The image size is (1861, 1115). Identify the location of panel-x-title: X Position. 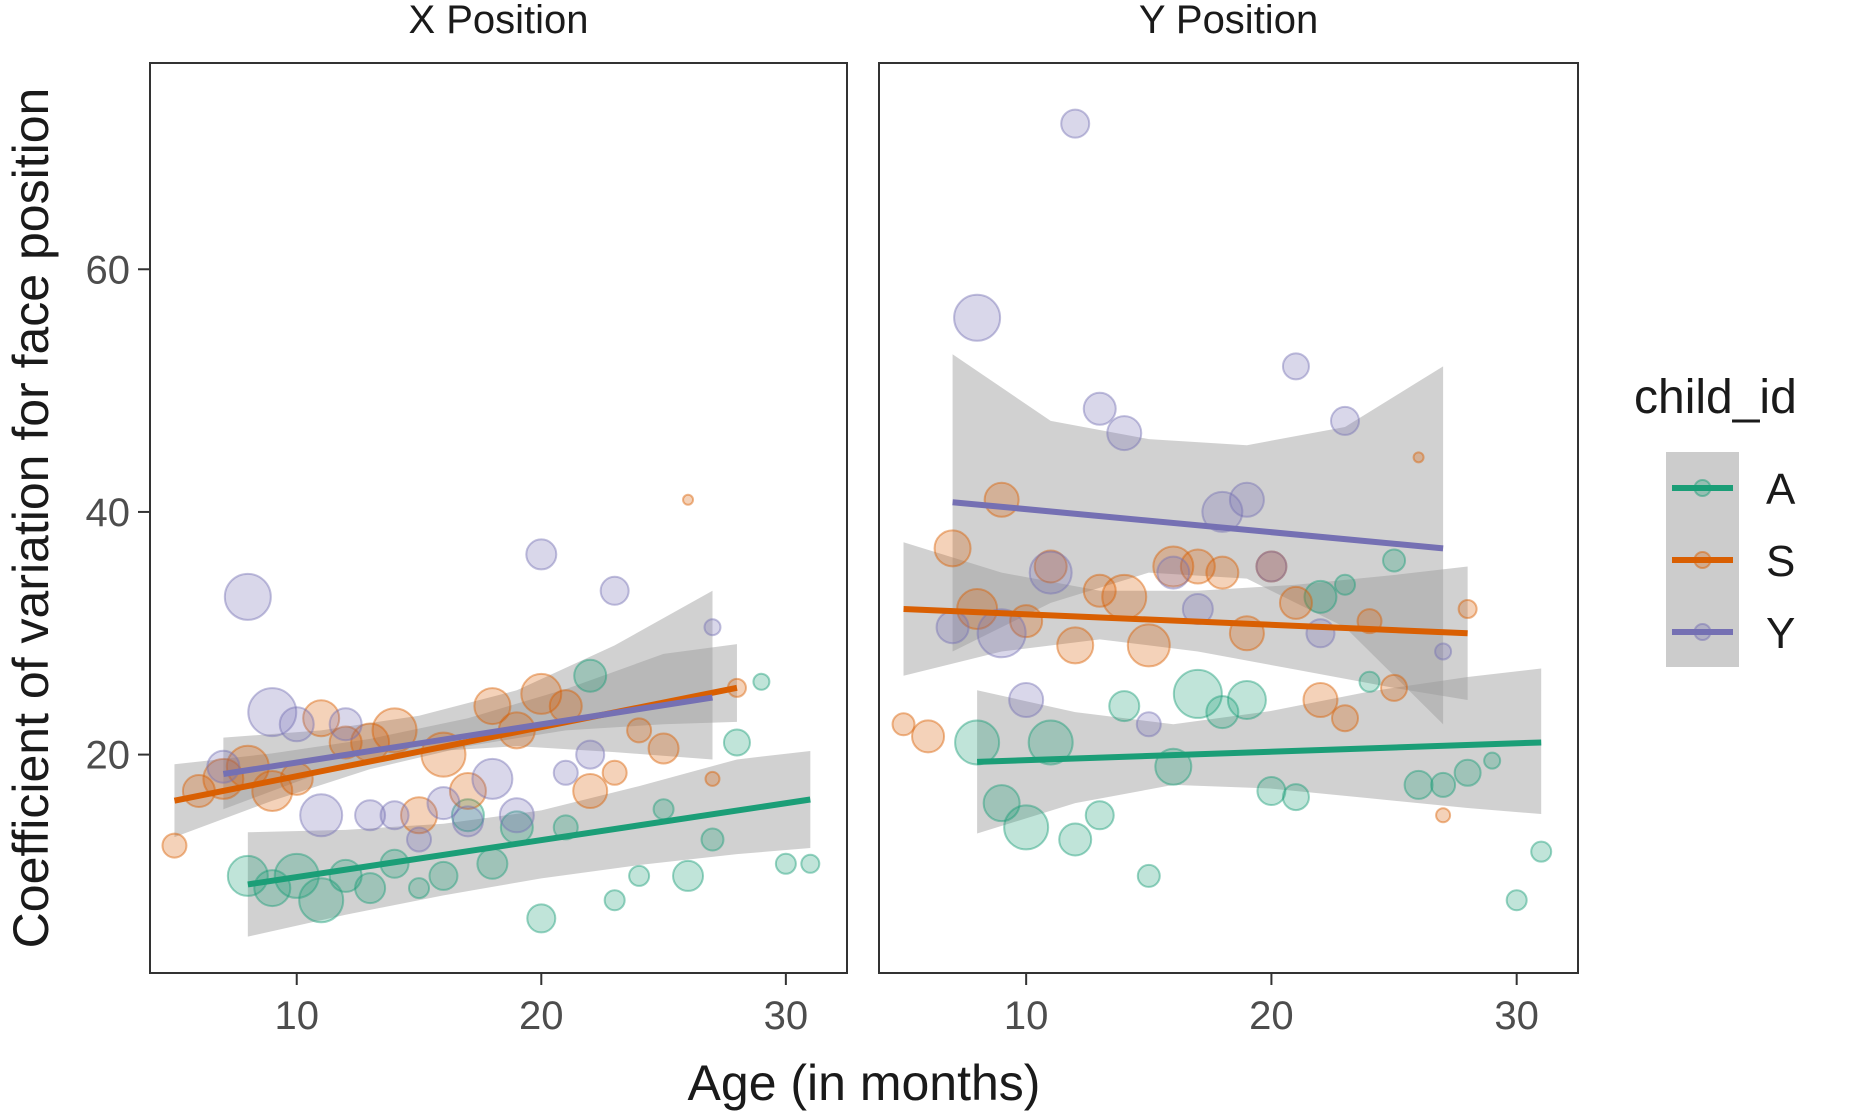
(498, 21).